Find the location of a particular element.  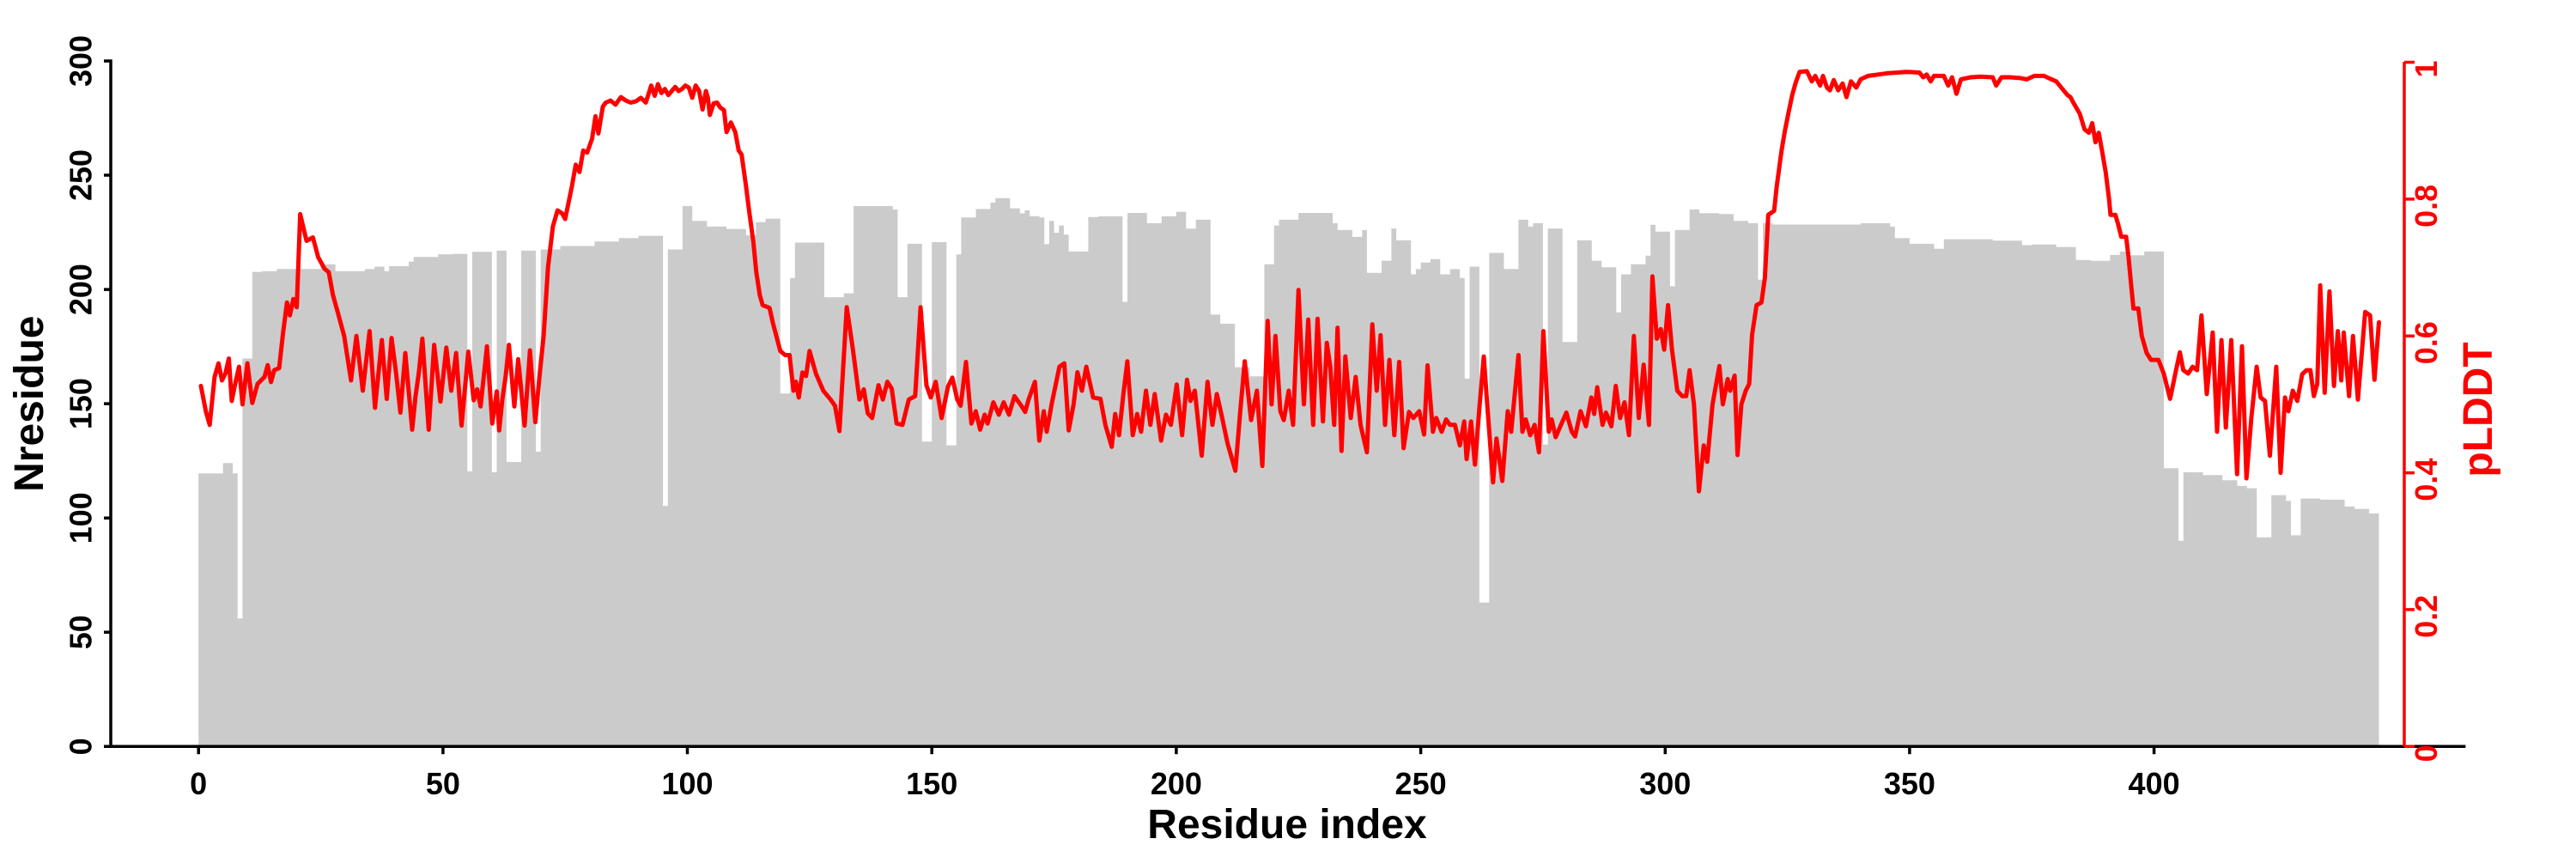

svg-text: 0.8 is located at coordinates (2427, 207).